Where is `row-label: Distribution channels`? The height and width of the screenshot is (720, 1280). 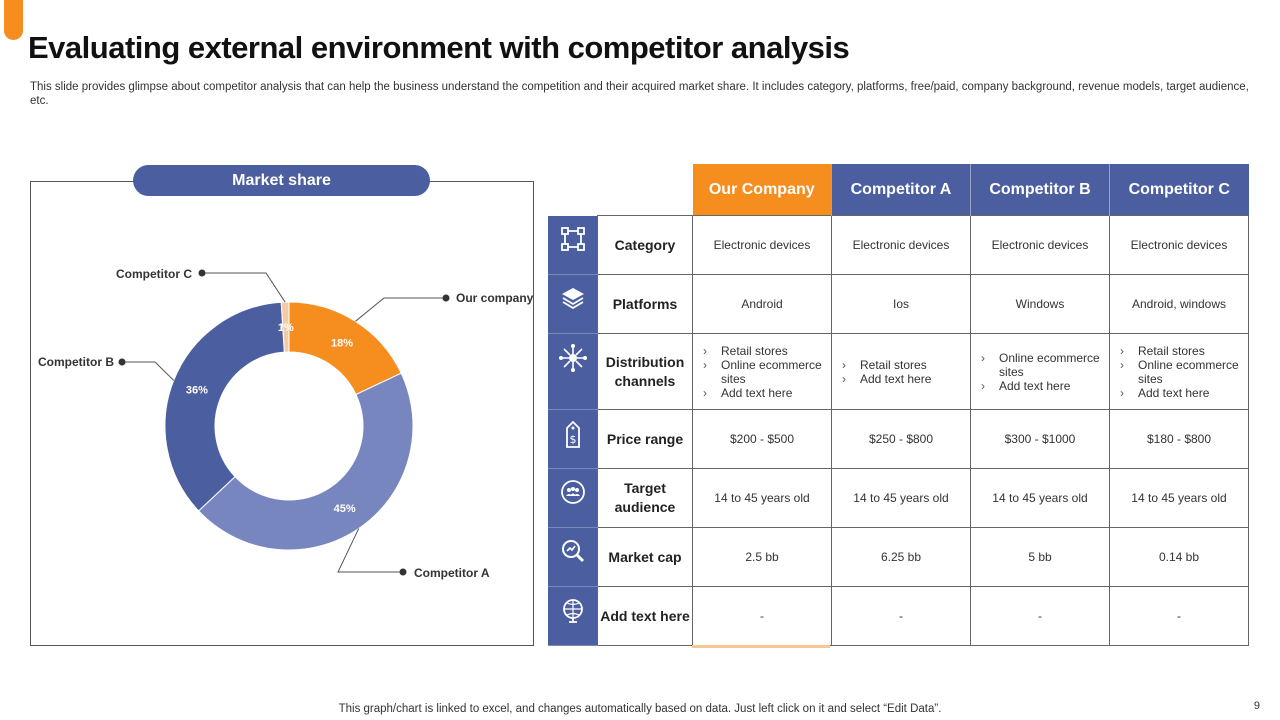
row-label: Distribution channels is located at coordinates (645, 371).